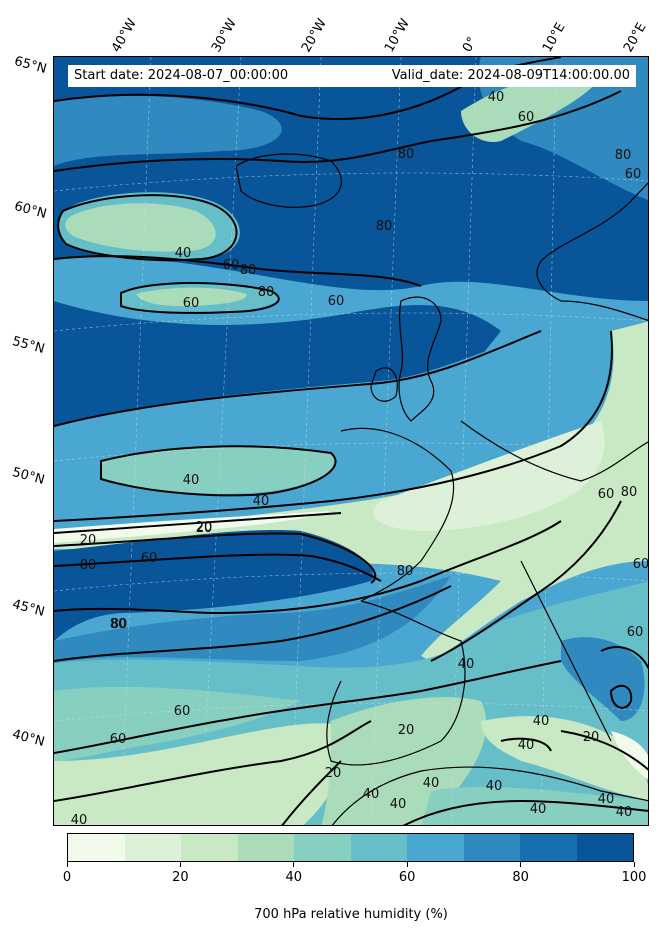 The image size is (659, 936). Describe the element at coordinates (420, 359) in the screenshot. I see `coastline-british-isles` at that location.